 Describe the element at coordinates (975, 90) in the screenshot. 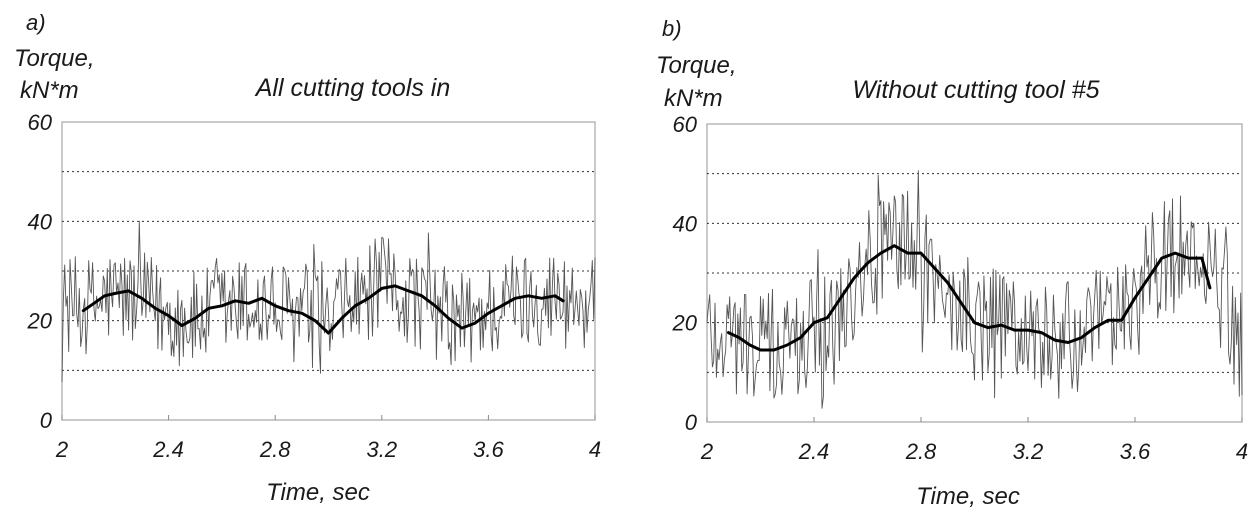

I see `chart-title: Without cutting tool #5` at that location.